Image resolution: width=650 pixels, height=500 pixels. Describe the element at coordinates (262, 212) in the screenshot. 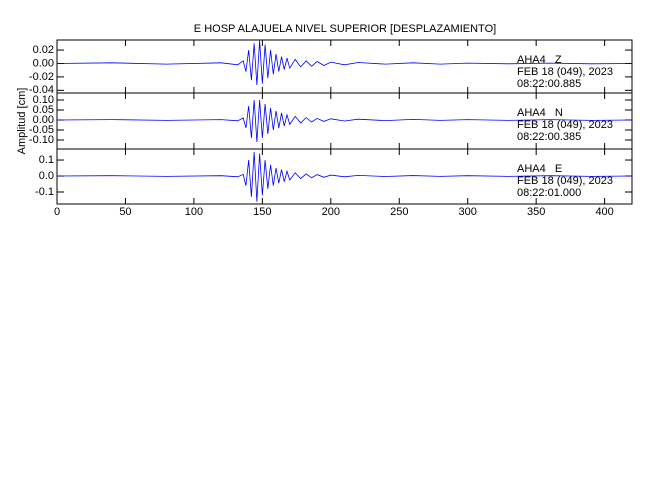

I see `x-tick-label: 150` at that location.